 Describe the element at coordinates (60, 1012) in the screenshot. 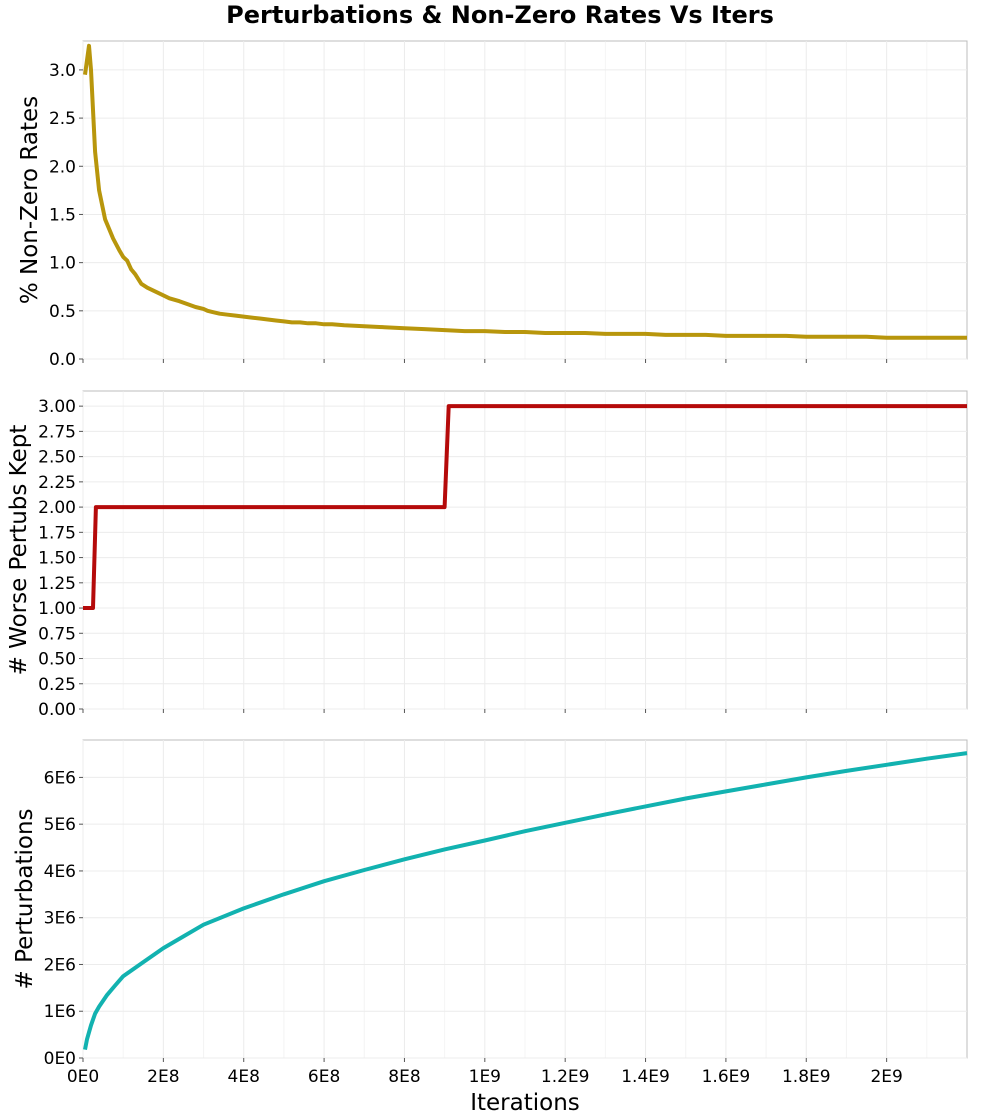

I see `y-tick-label: 1E6` at that location.